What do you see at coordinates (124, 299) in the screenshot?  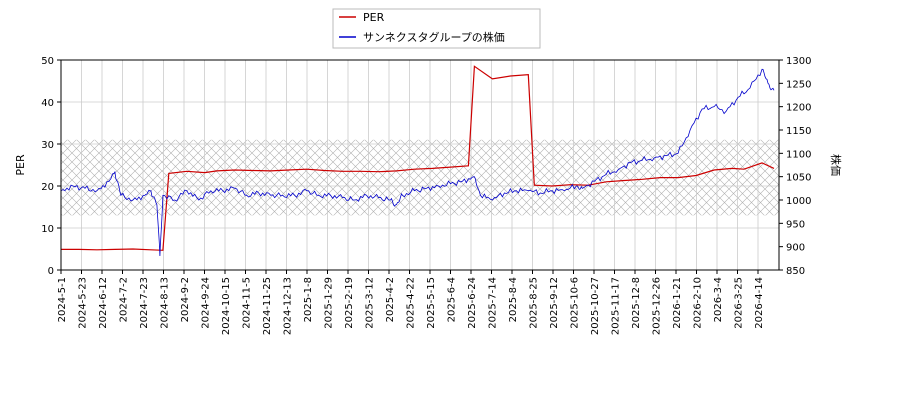 I see `x-tick-label: 2024-7-2` at bounding box center [124, 299].